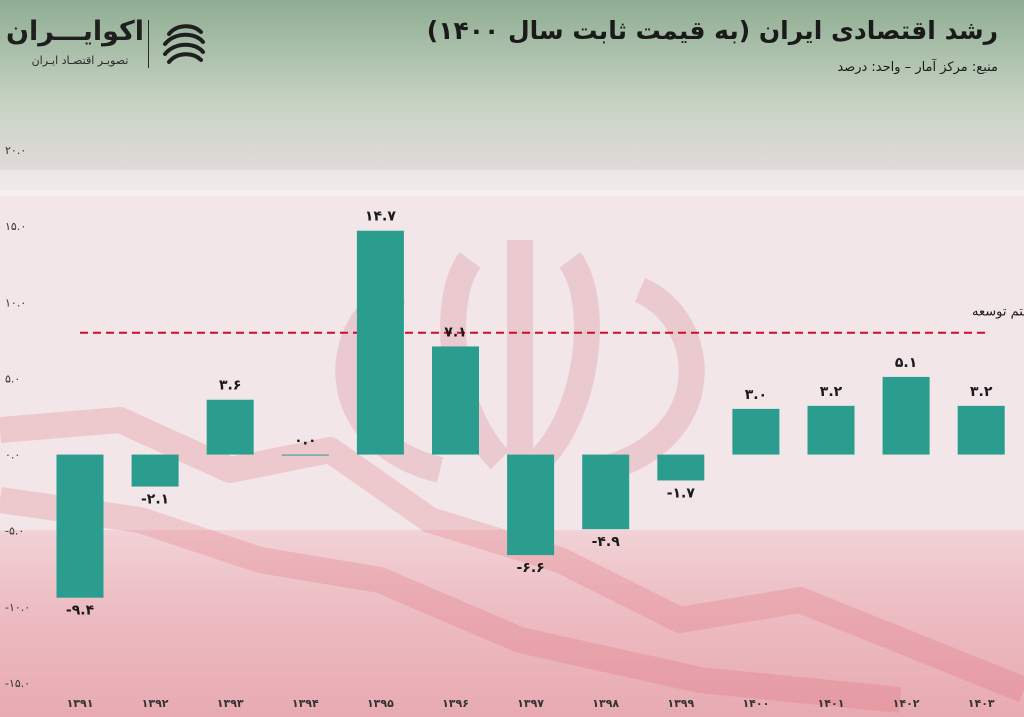 This screenshot has width=1024, height=717. I want to click on x-tick-label: ۱۳۹۹, so click(680, 703).